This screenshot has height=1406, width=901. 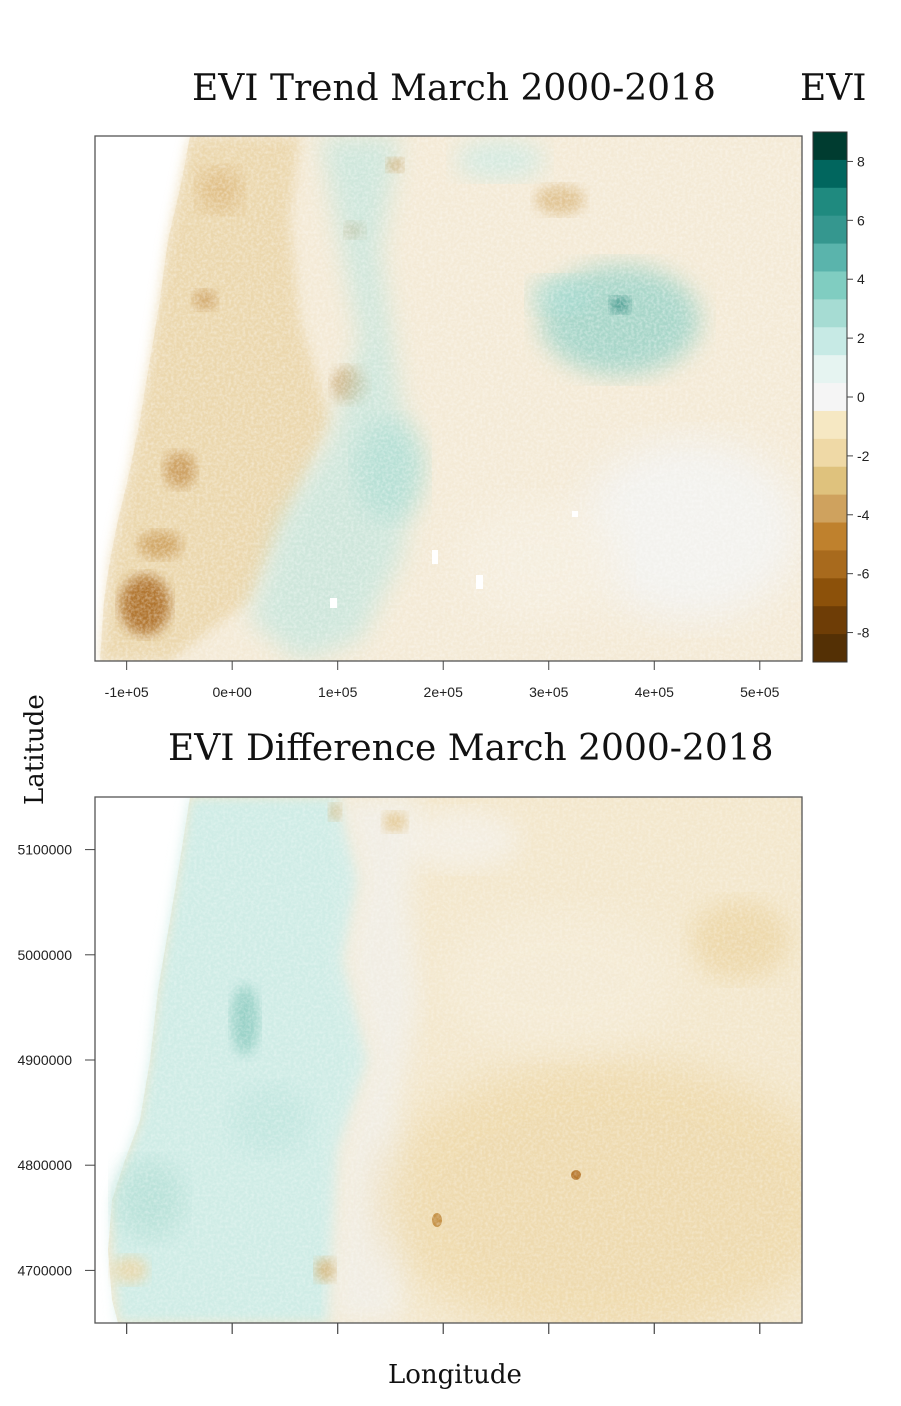 I want to click on y-tick-label: 4800000, so click(x=44, y=1165).